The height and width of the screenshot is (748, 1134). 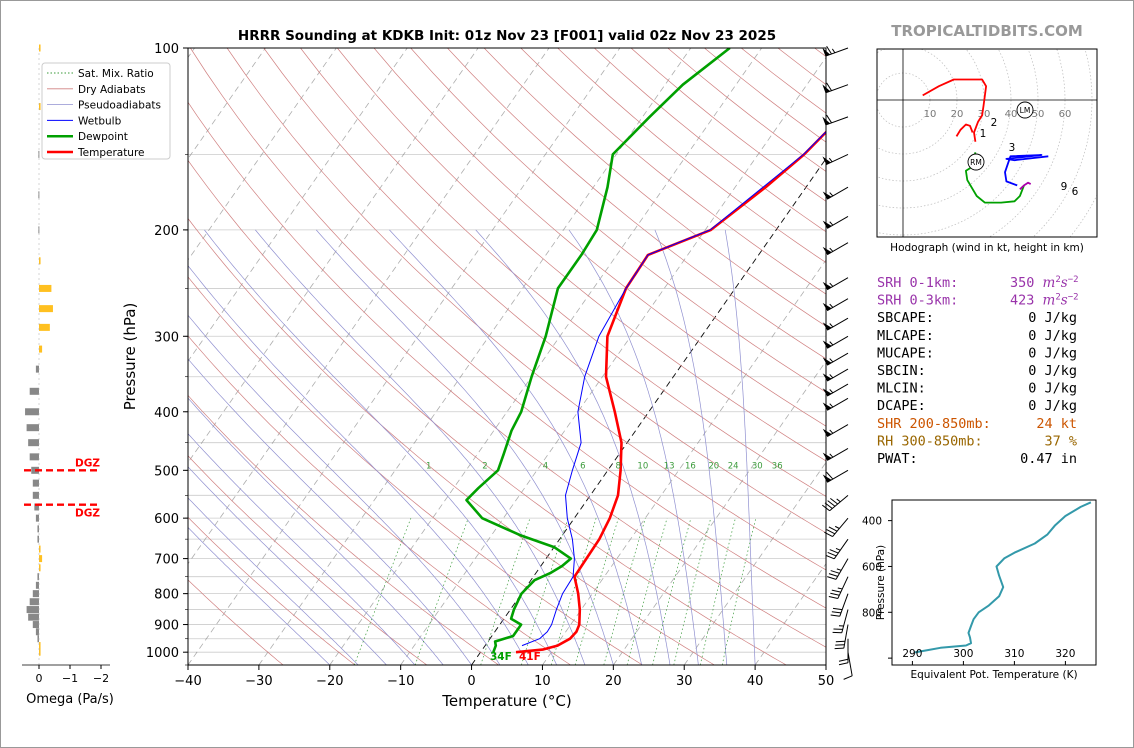 I want to click on stat-label: SRH 0-3km:, so click(x=917, y=301).